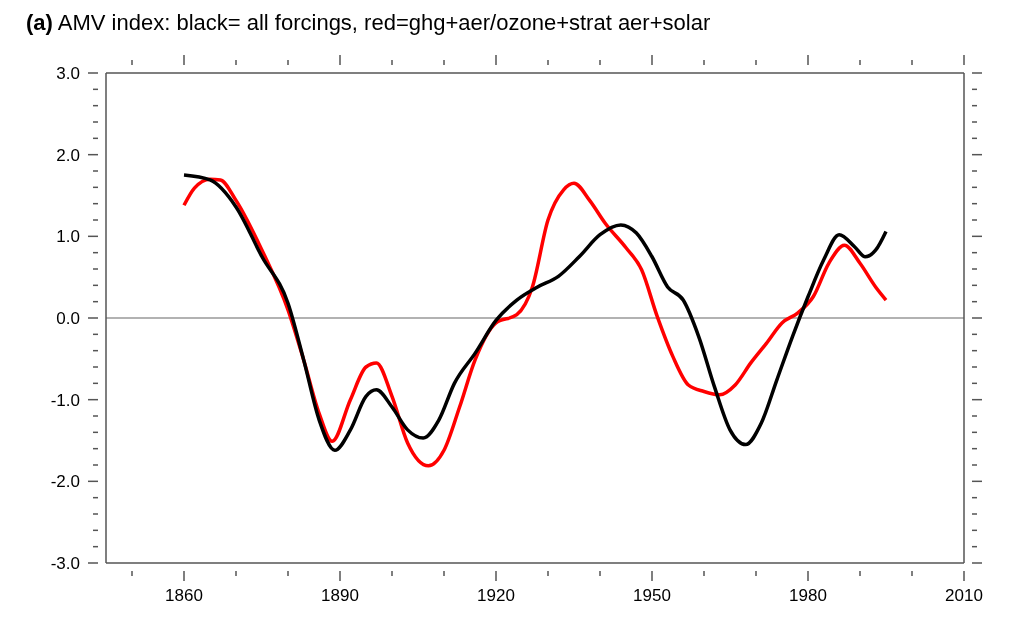  I want to click on y-tick-label: -1.0, so click(65, 400).